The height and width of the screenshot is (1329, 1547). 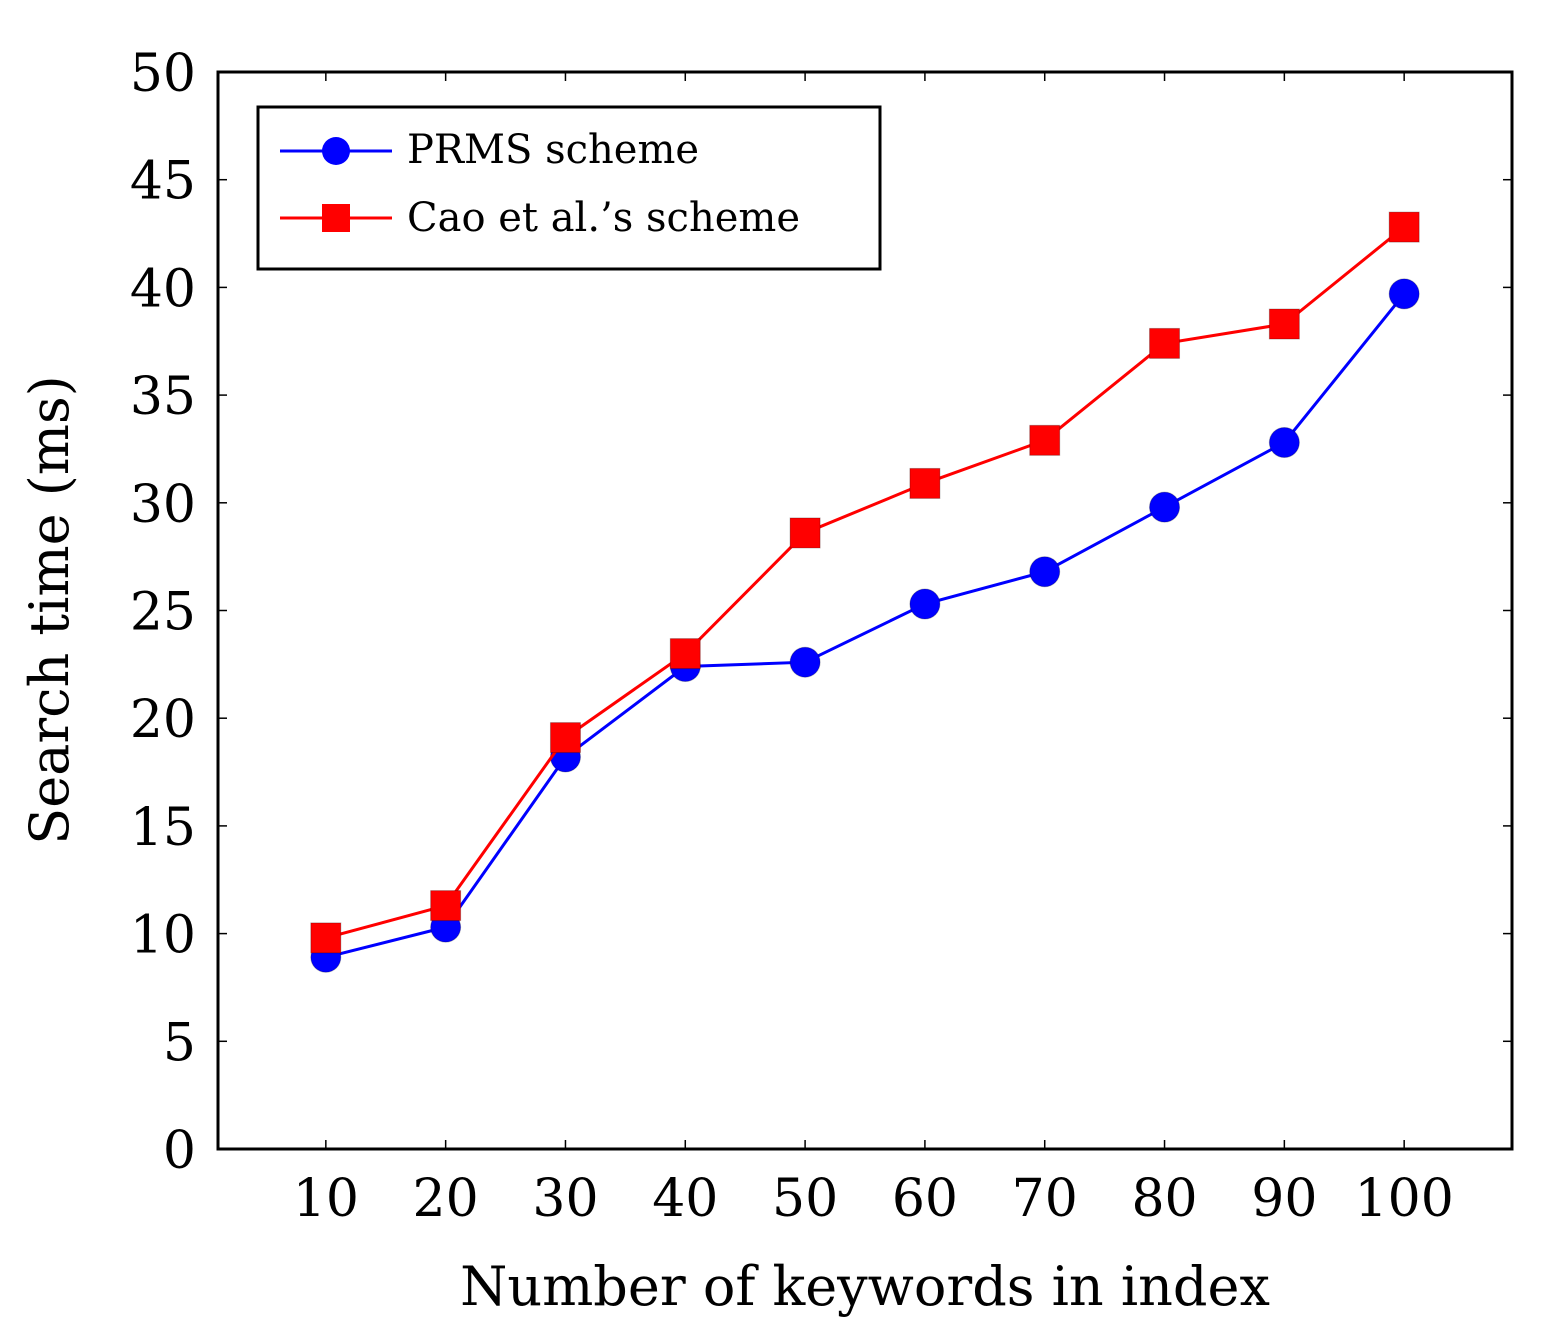 What do you see at coordinates (179, 1151) in the screenshot?
I see `y-tick-label: 0` at bounding box center [179, 1151].